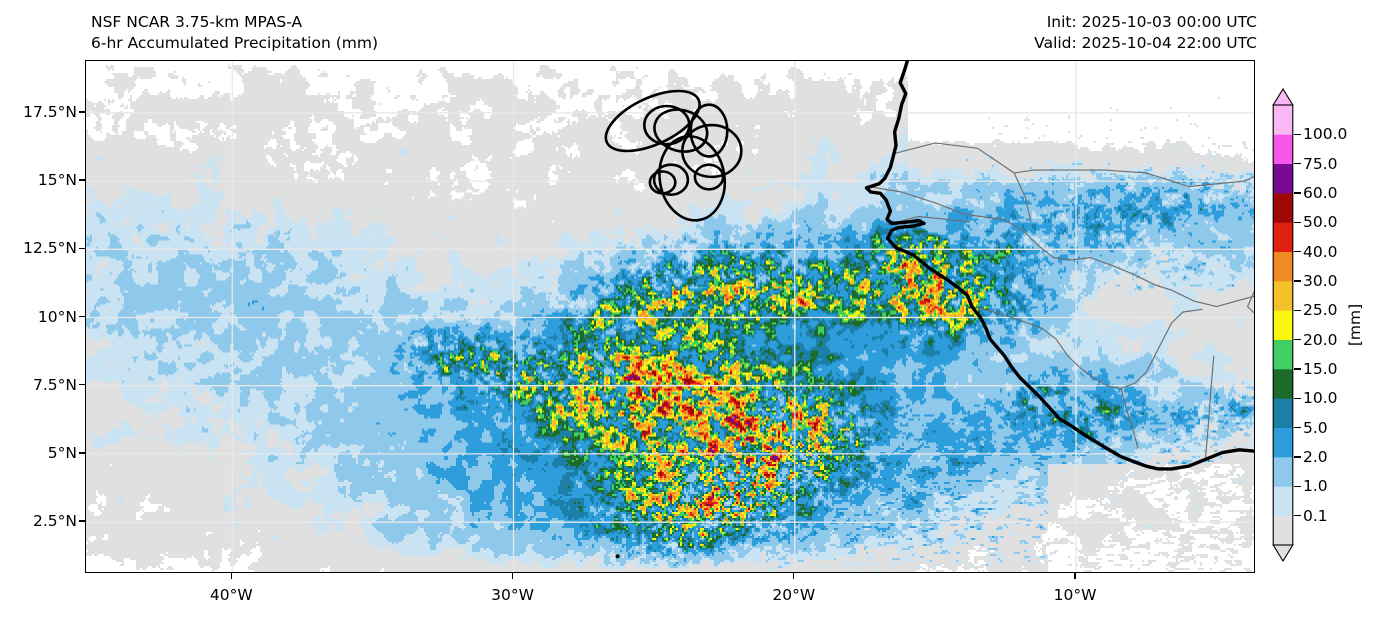  Describe the element at coordinates (1315, 486) in the screenshot. I see `colorbar-tick-label: 1.0` at that location.